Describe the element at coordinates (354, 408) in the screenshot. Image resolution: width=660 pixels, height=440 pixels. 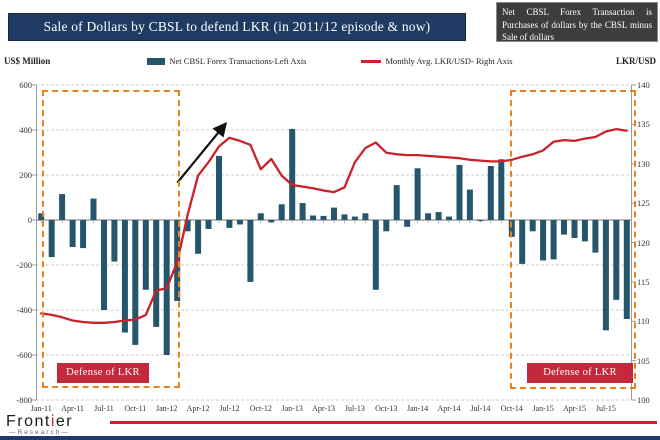
I see `x-axis-tick-label: Jul-13` at that location.